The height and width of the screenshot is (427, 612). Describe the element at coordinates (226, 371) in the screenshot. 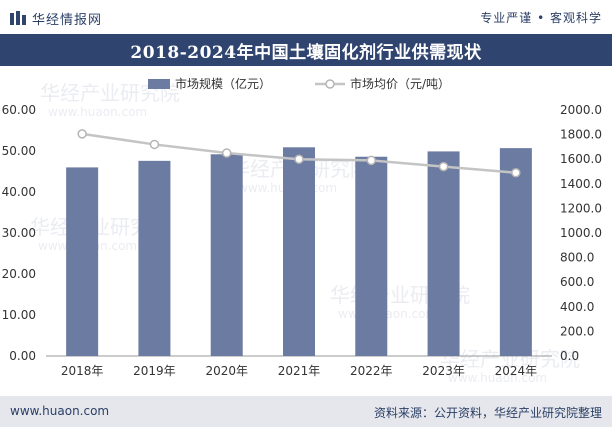

I see `x-tick-label: 2020年` at that location.